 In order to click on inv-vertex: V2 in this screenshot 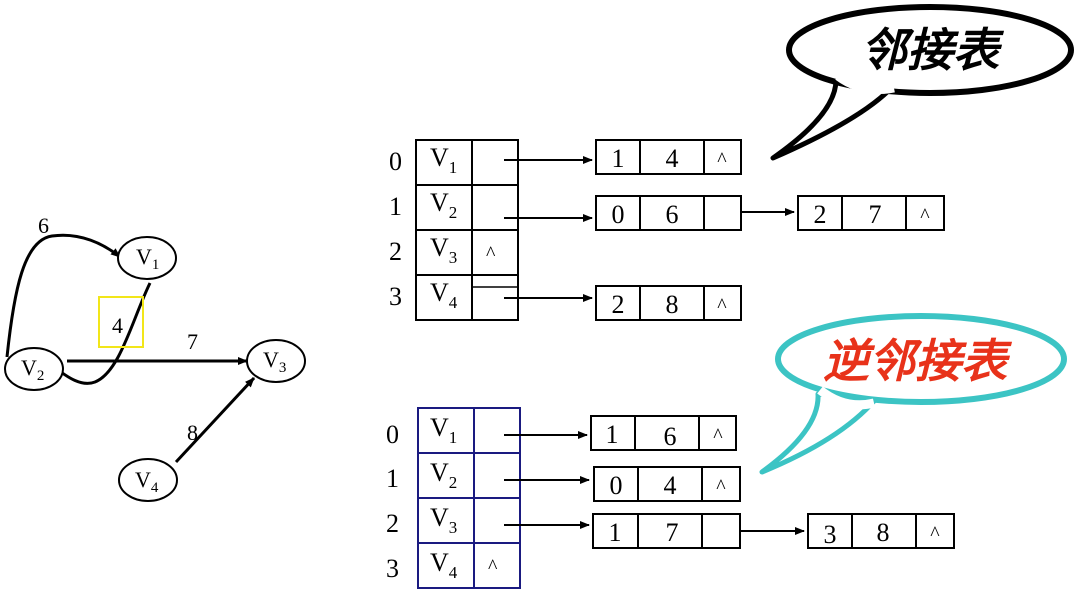, I will do `click(443, 475)`.